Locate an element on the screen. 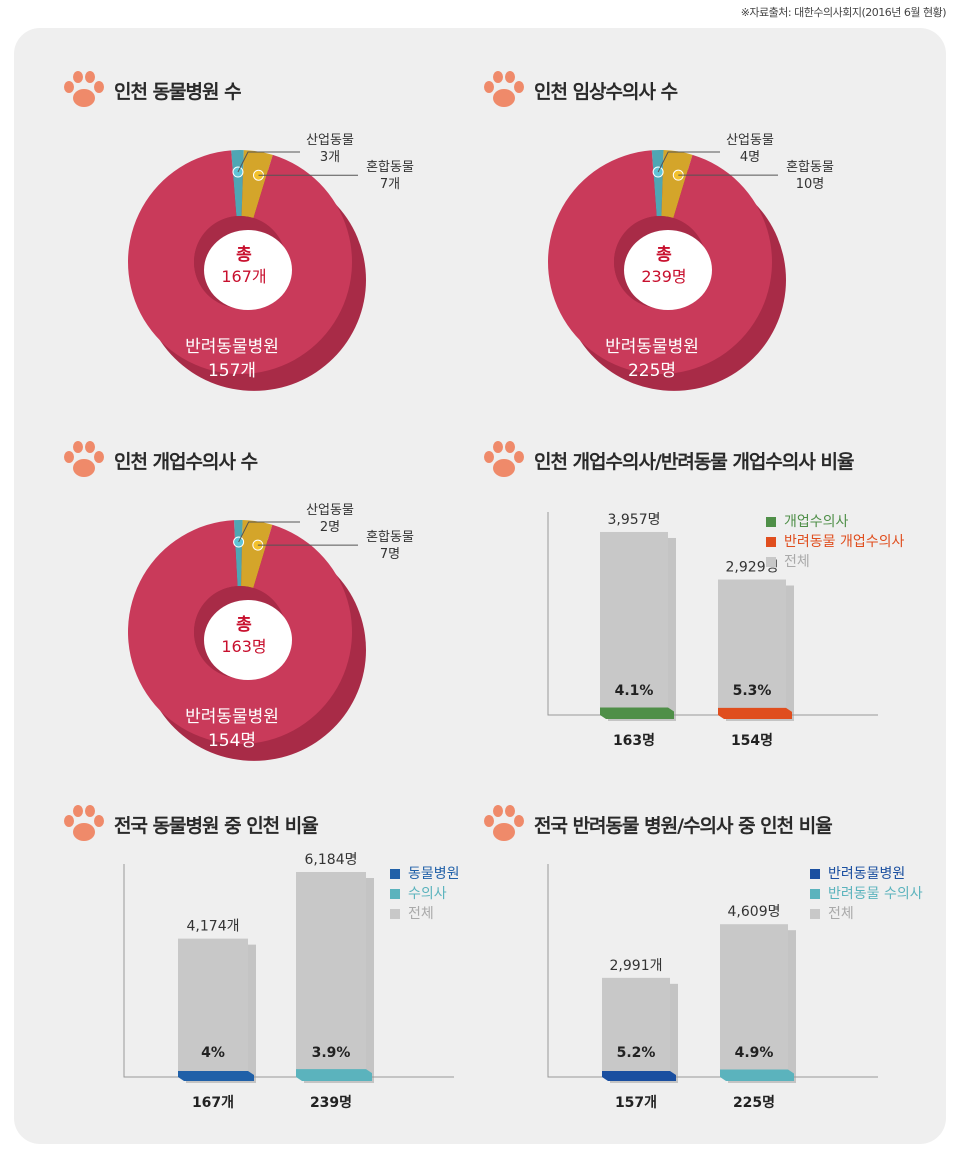  percent-label: 4.1% is located at coordinates (634, 691).